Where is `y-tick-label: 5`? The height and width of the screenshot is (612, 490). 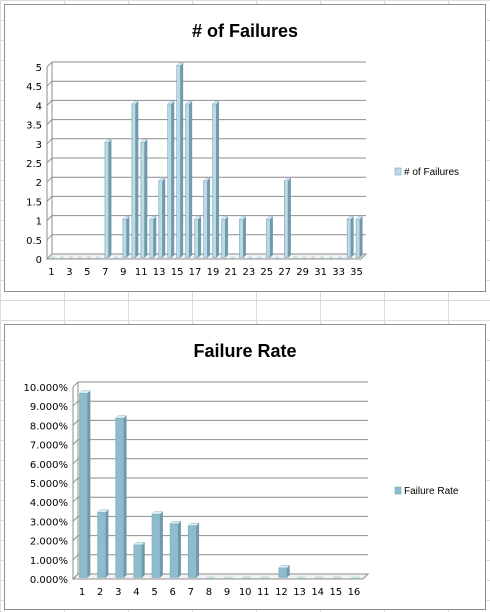 y-tick-label: 5 is located at coordinates (39, 68).